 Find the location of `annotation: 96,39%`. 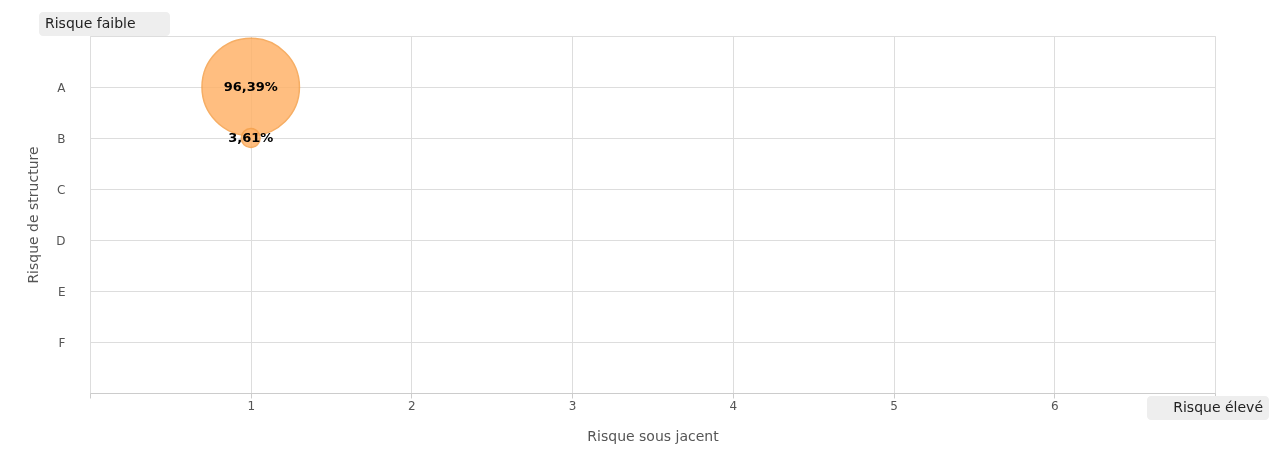

annotation: 96,39% is located at coordinates (250, 86).